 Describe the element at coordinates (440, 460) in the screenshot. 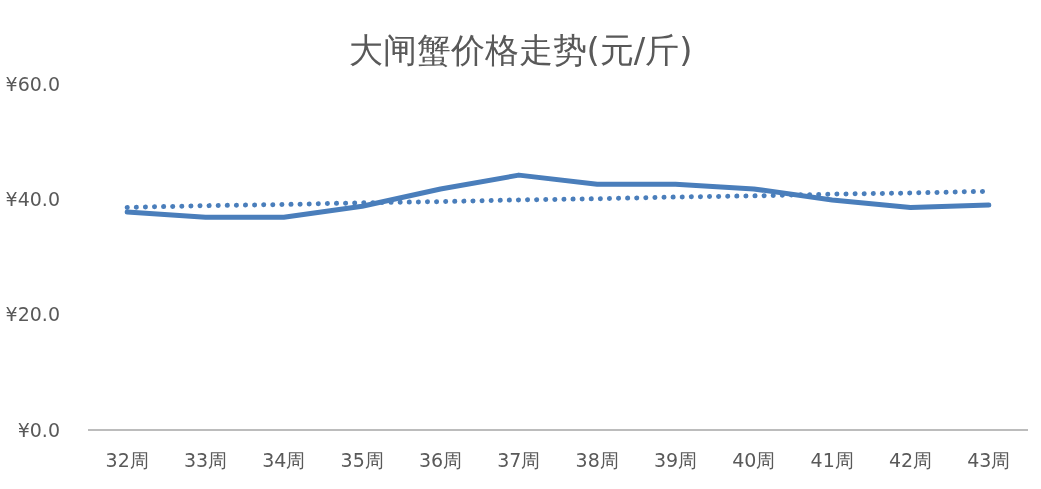

I see `x-tick-label: 36周` at that location.